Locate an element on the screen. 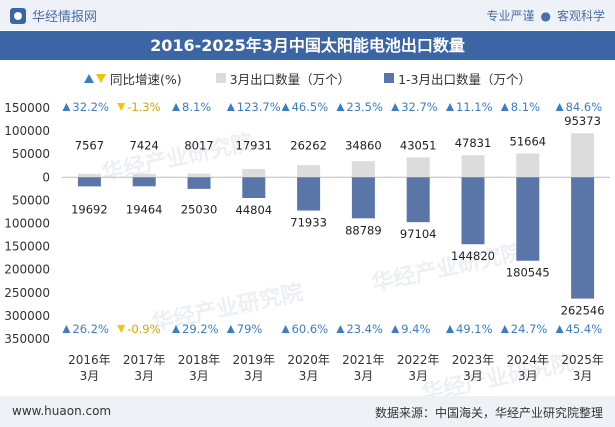  top-tags: 专业严谨 ● 客观科学 is located at coordinates (545, 15).